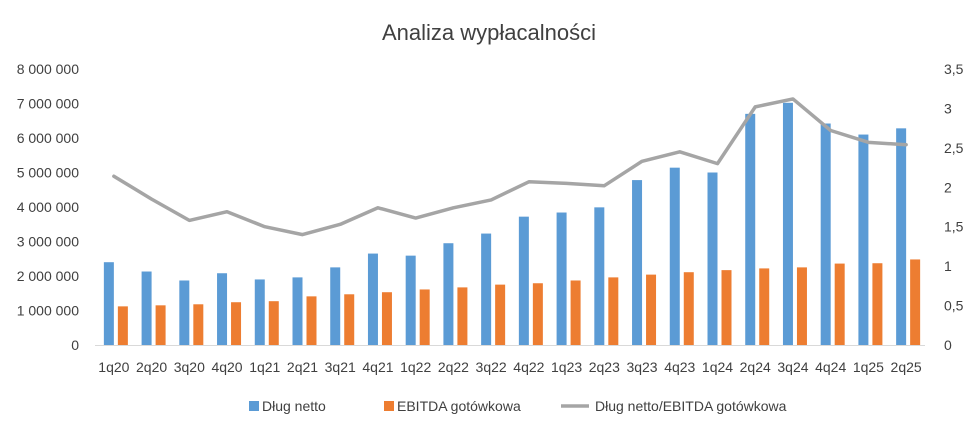 This screenshot has height=431, width=980. What do you see at coordinates (459, 406) in the screenshot?
I see `legend-item-ebitda: EBITDA gotówkowa` at bounding box center [459, 406].